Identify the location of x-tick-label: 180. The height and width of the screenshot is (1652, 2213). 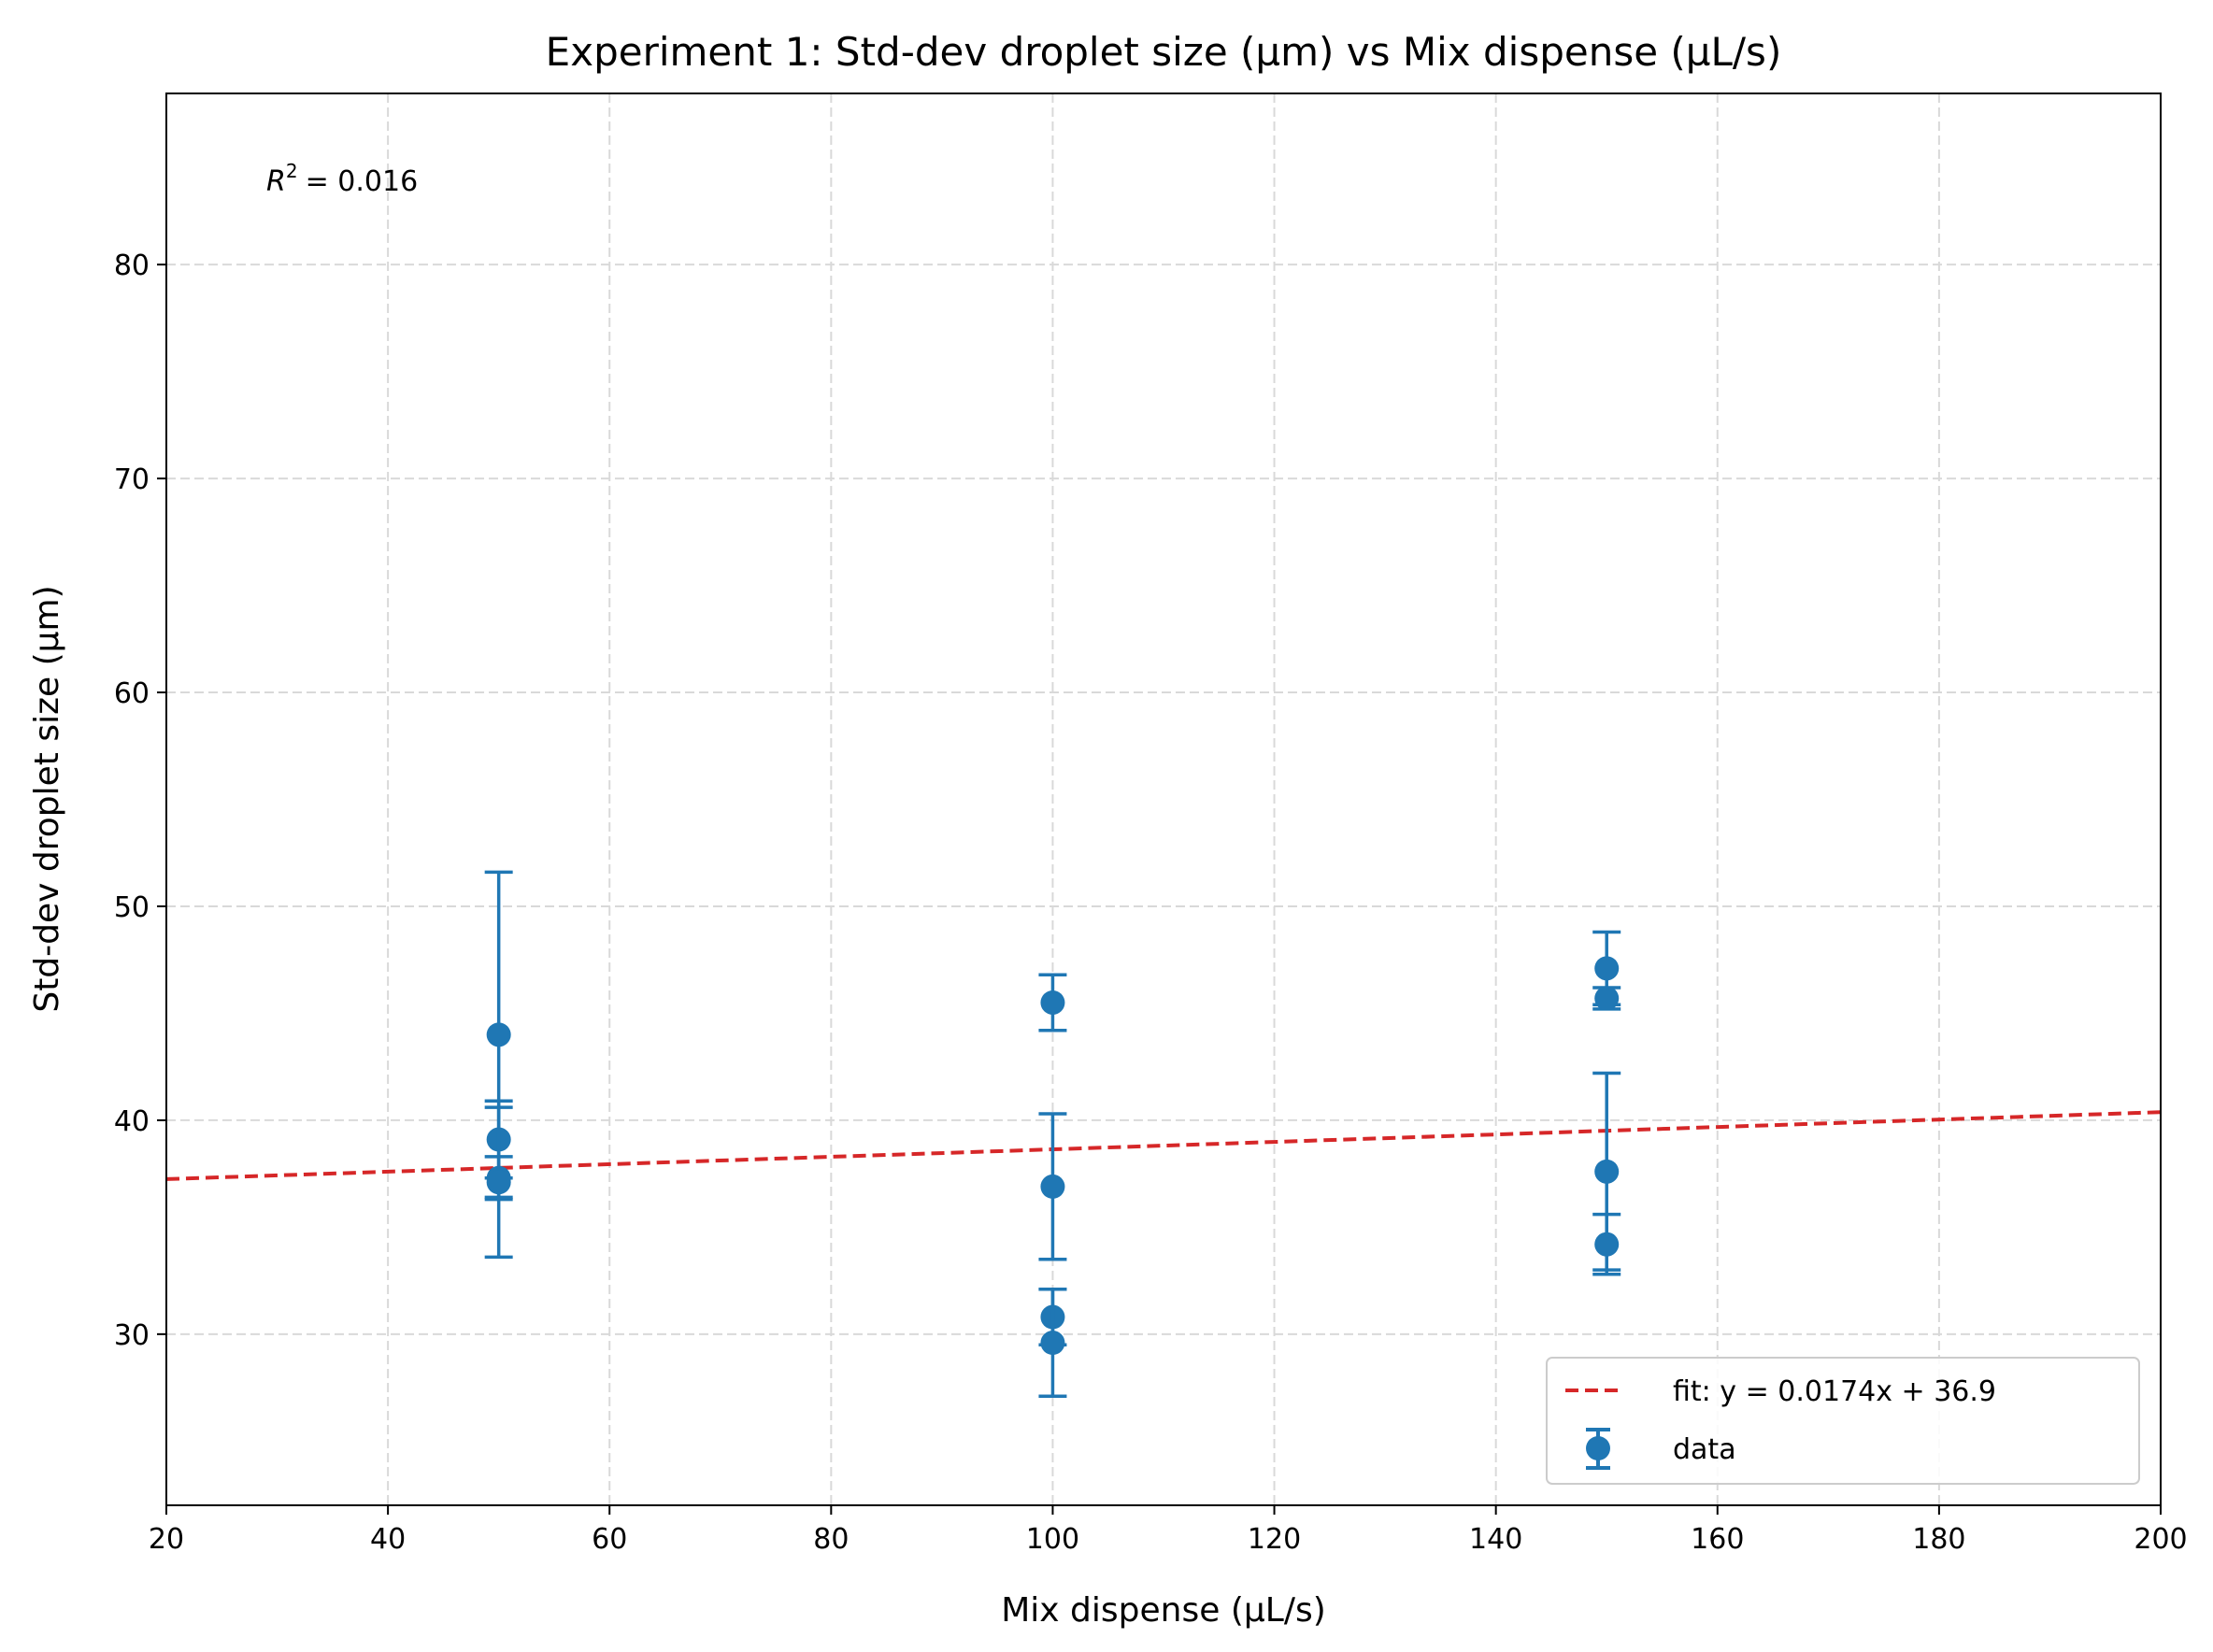
(1938, 1540).